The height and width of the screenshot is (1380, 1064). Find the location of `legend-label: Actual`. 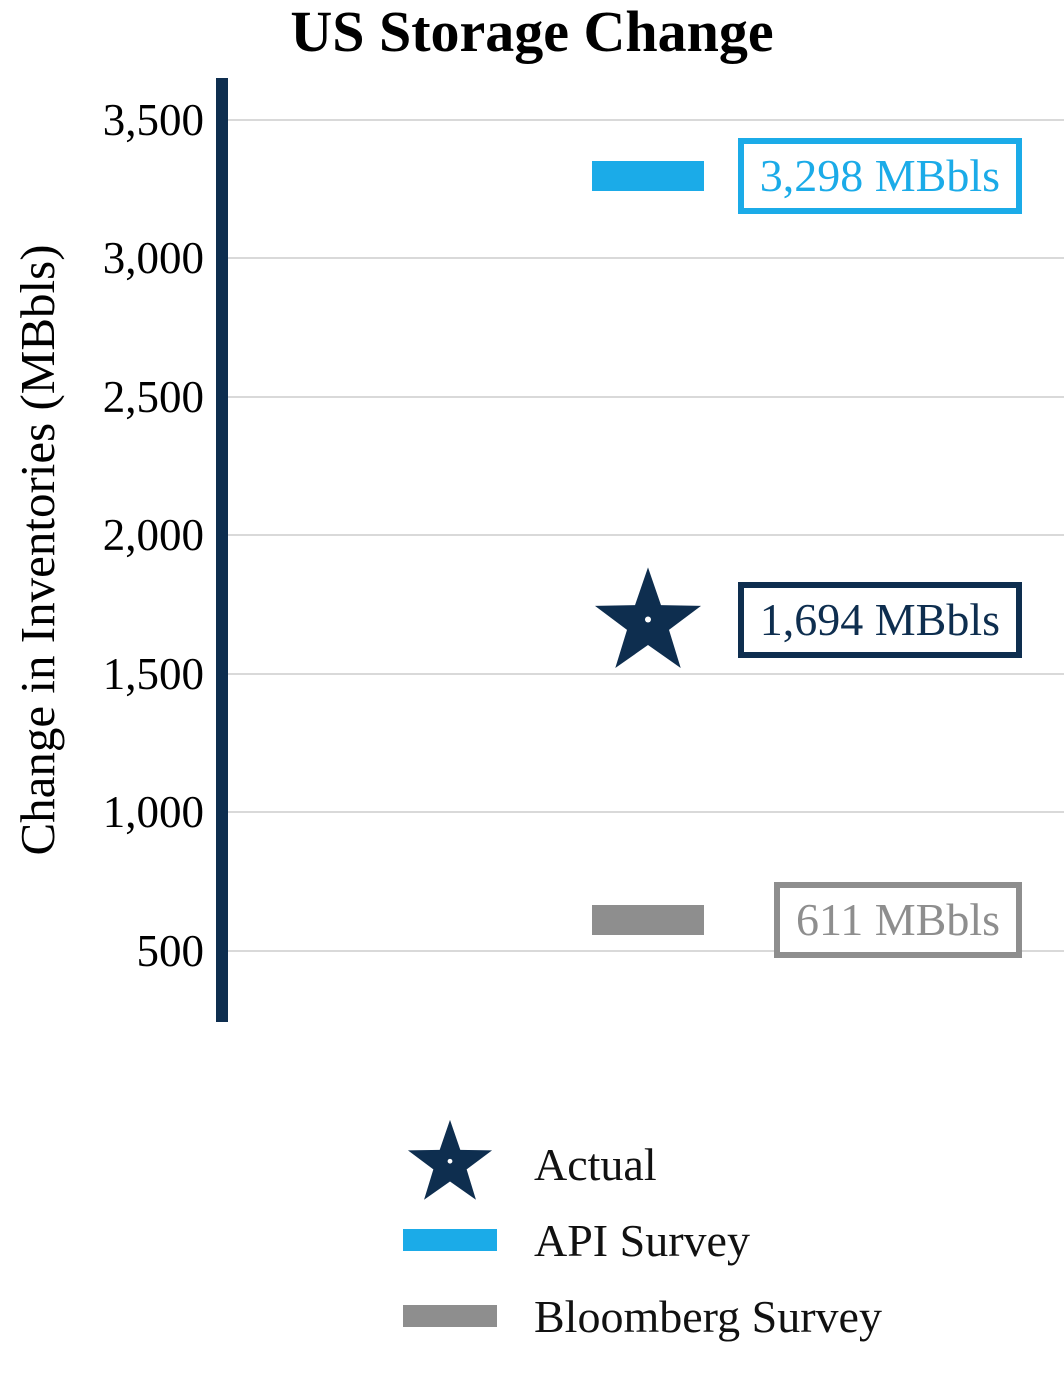

legend-label: Actual is located at coordinates (595, 1164).